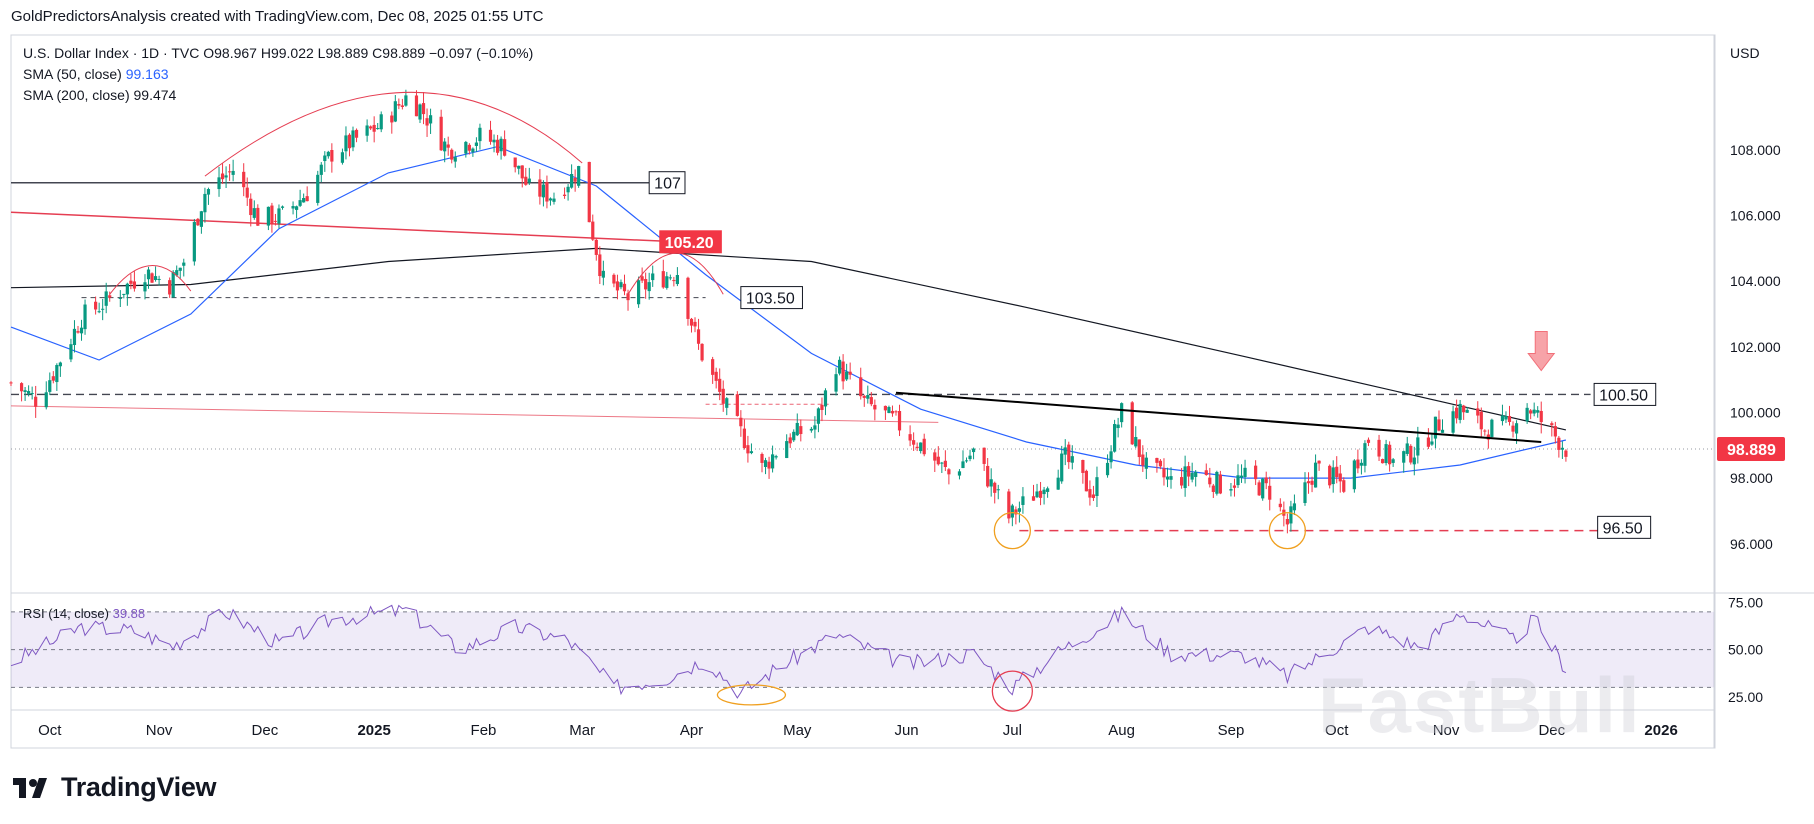 The width and height of the screenshot is (1814, 824). What do you see at coordinates (1012, 691) in the screenshot?
I see `rsi-oversold-circle` at bounding box center [1012, 691].